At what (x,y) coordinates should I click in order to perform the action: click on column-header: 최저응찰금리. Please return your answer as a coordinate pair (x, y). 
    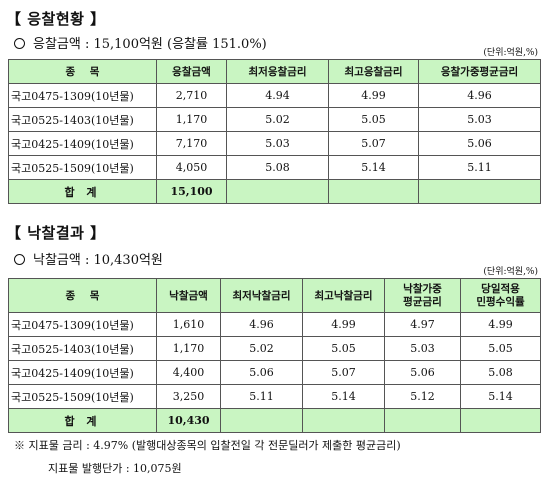
    Looking at the image, I should click on (277, 71).